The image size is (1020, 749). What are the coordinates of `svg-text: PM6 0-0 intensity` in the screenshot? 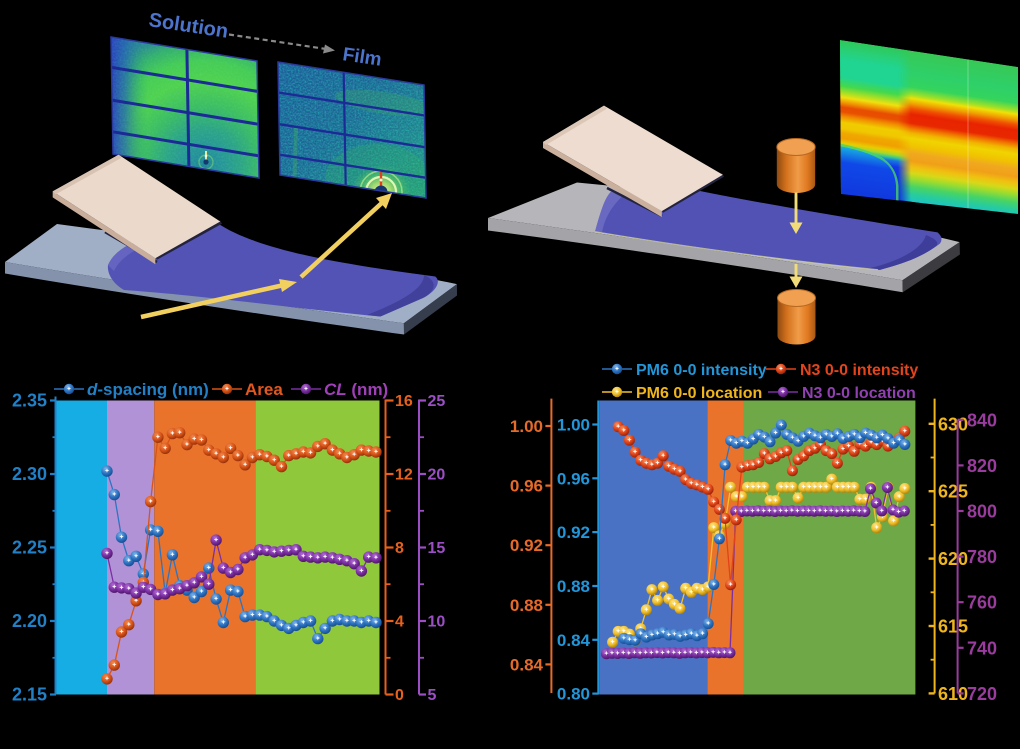 It's located at (701, 370).